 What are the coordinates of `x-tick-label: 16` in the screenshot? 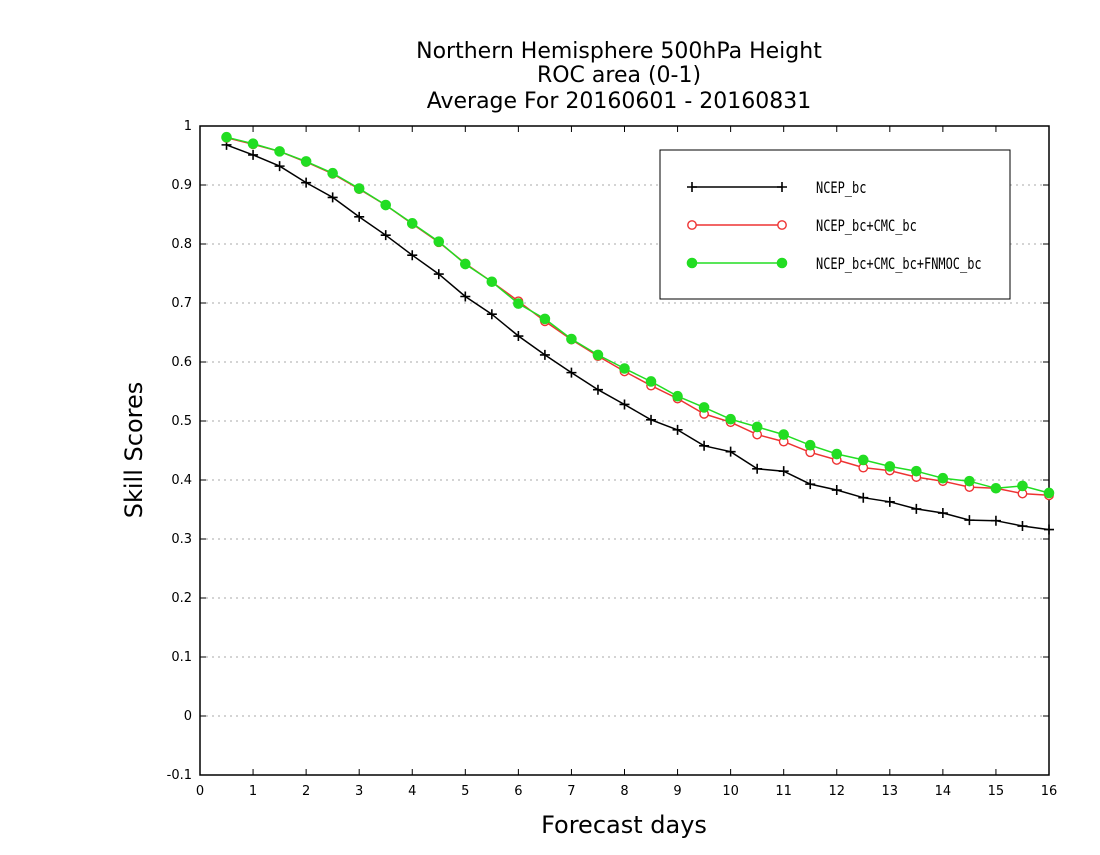 It's located at (1049, 791).